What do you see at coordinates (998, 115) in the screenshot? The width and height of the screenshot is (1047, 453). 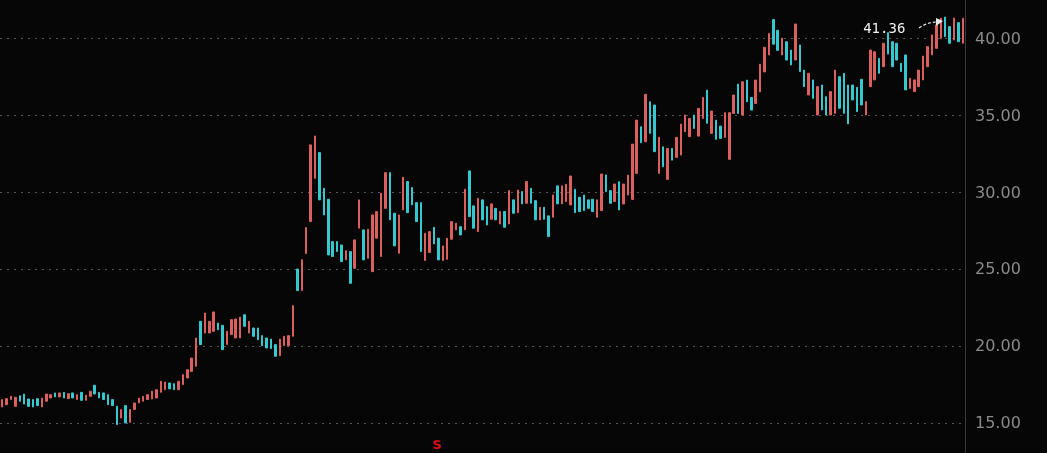 I see `y-tick-label: 35.00` at bounding box center [998, 115].